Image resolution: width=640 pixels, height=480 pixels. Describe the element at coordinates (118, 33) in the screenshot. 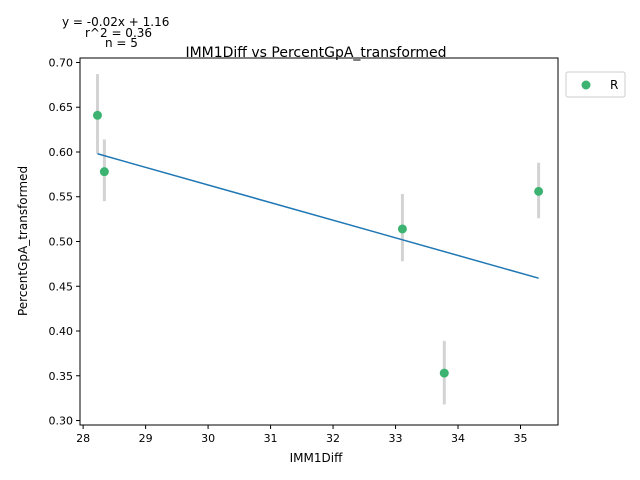

I see `r2-annotation: r^2 = 0.36` at that location.